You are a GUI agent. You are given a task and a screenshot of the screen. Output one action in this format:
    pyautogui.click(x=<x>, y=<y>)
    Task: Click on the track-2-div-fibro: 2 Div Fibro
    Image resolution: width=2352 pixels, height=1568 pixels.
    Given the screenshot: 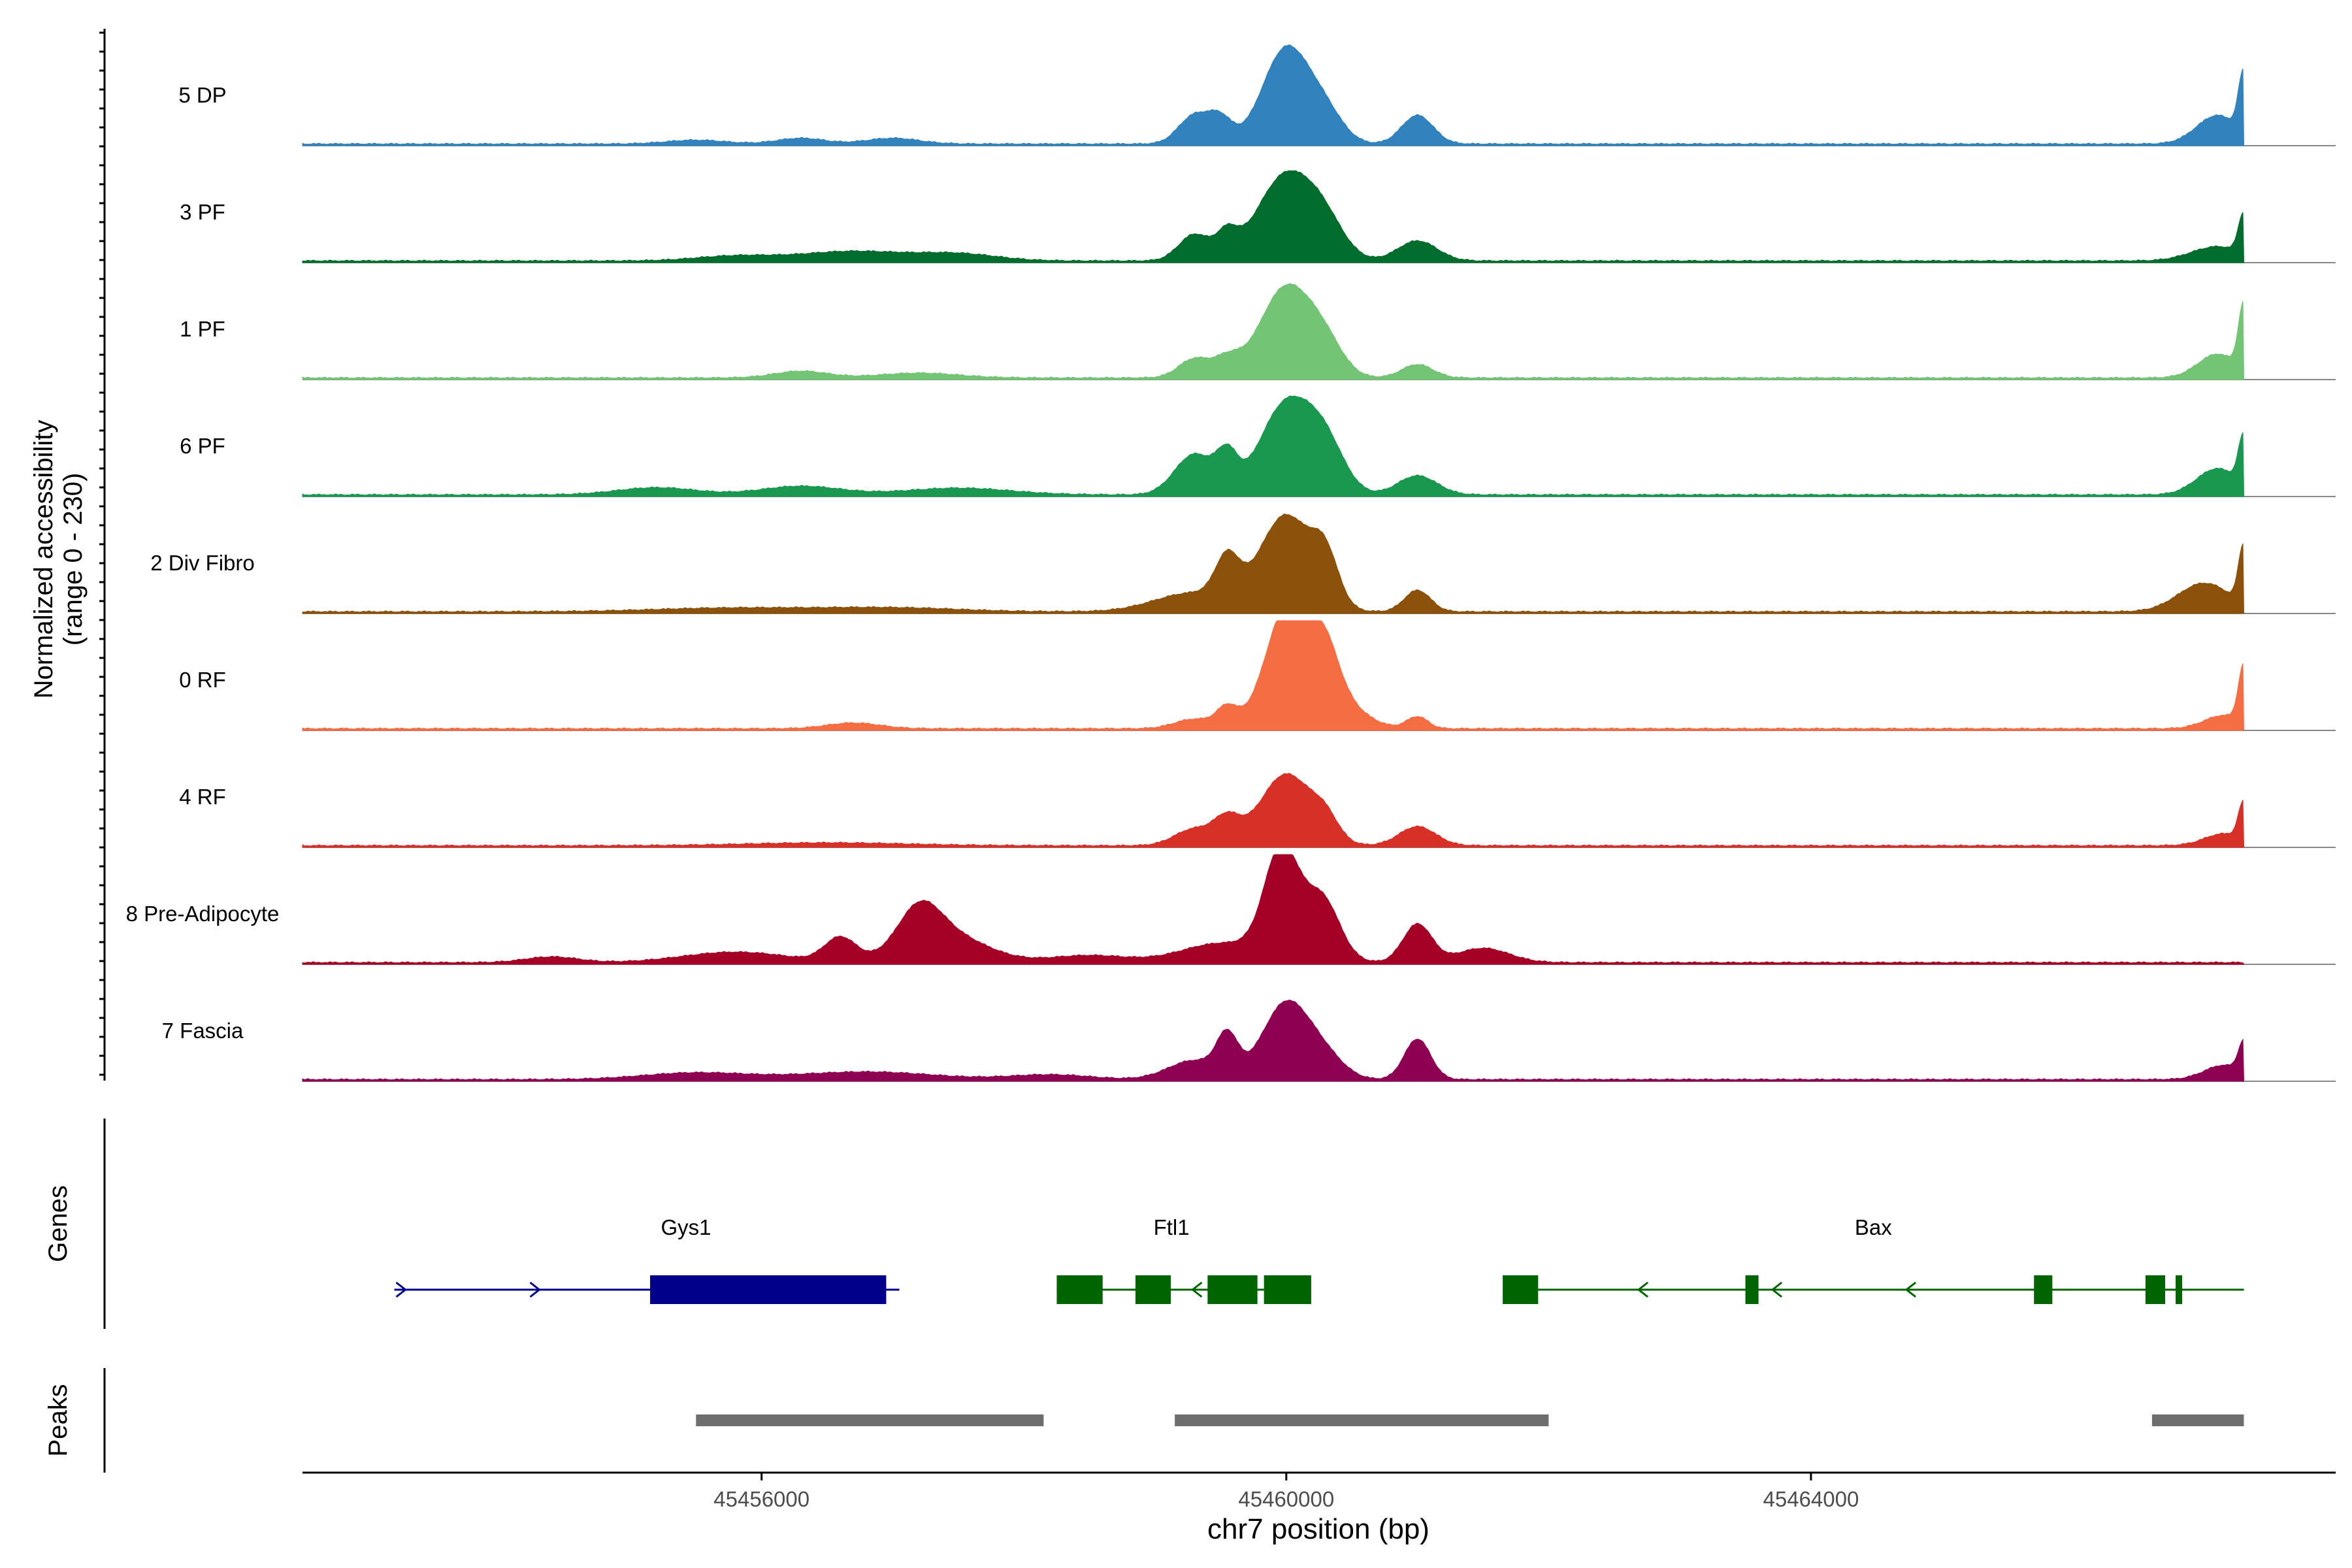 What is the action you would take?
    pyautogui.click(x=1243, y=564)
    